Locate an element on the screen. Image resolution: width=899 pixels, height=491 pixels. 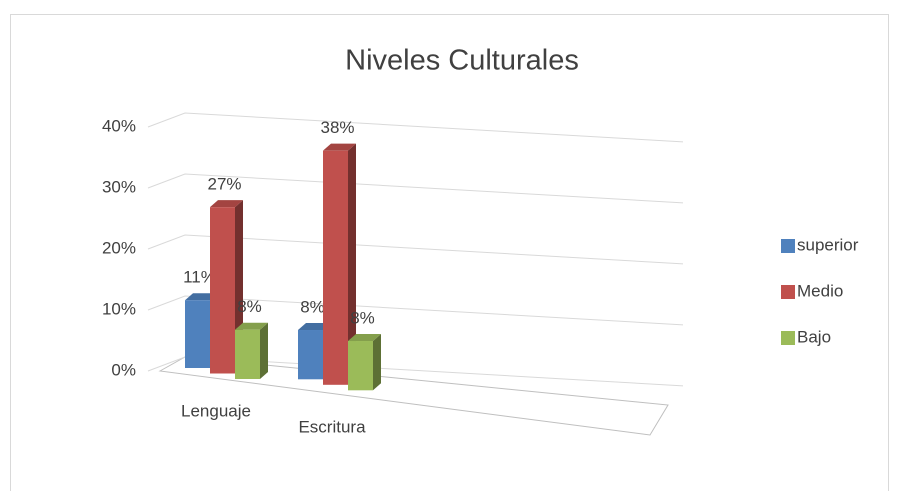
x-tick-label: Lenguaje is located at coordinates (216, 410).